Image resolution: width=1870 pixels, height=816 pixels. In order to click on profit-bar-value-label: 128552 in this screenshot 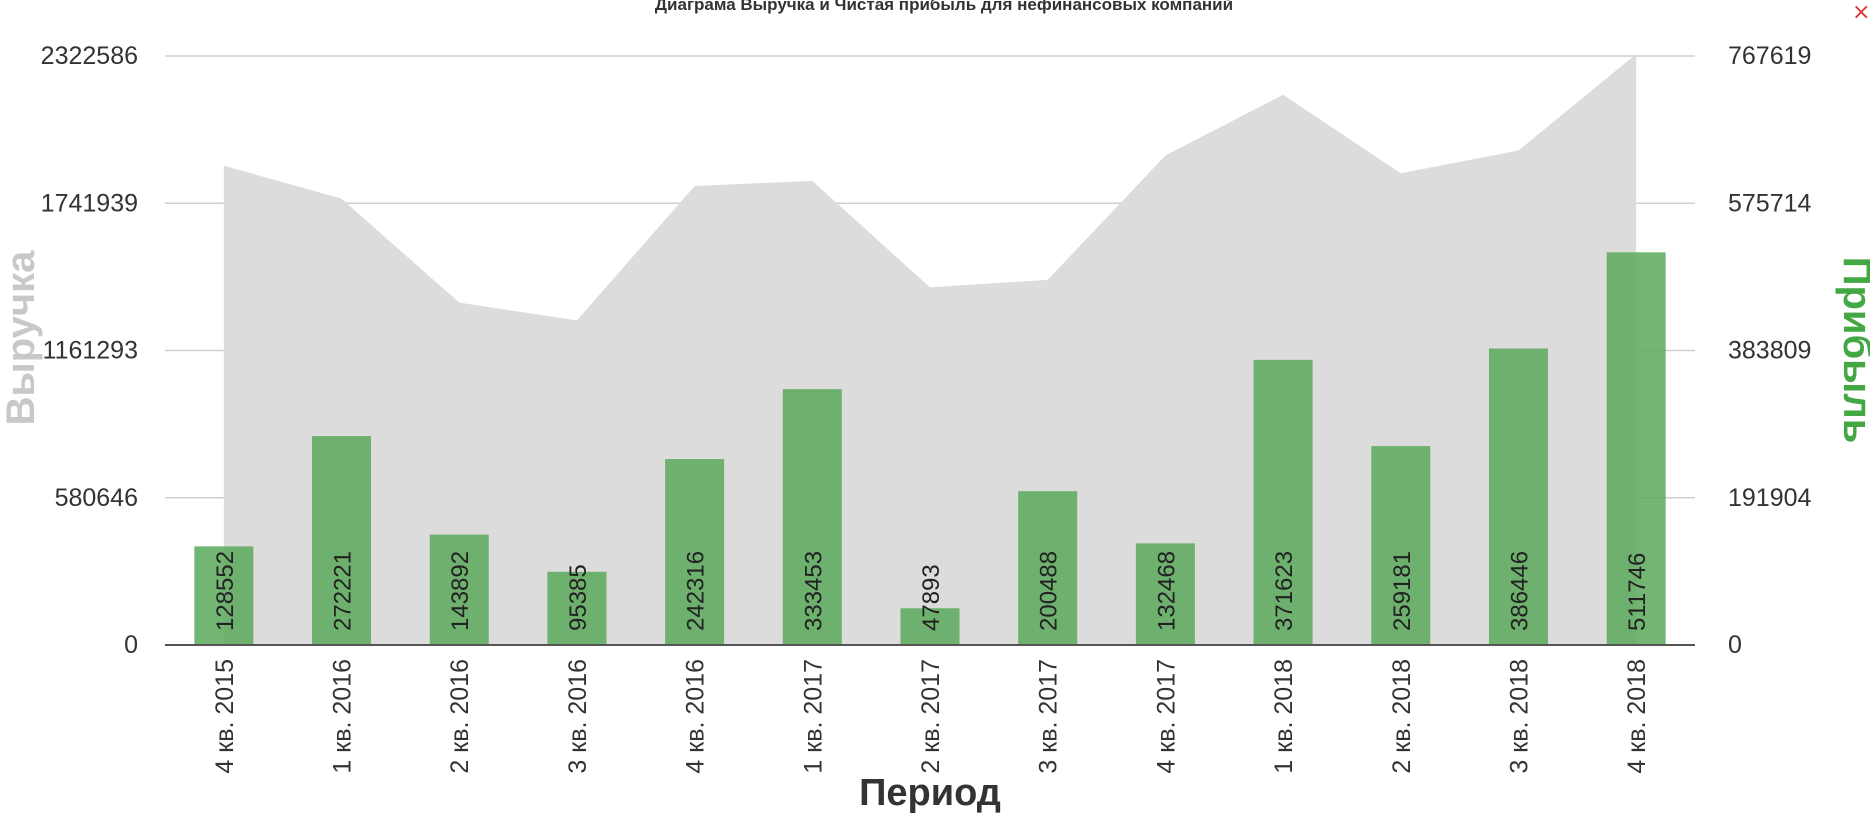, I will do `click(225, 591)`.